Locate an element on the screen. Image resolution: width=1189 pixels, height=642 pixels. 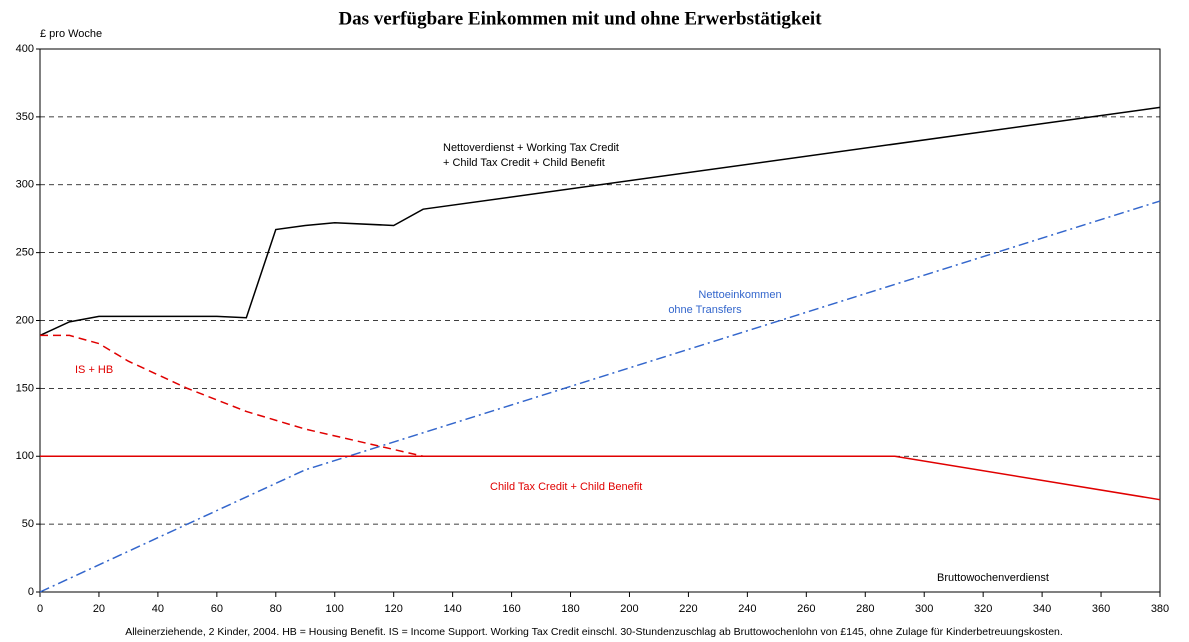
y-tick-label: 350 is located at coordinates (25, 117).